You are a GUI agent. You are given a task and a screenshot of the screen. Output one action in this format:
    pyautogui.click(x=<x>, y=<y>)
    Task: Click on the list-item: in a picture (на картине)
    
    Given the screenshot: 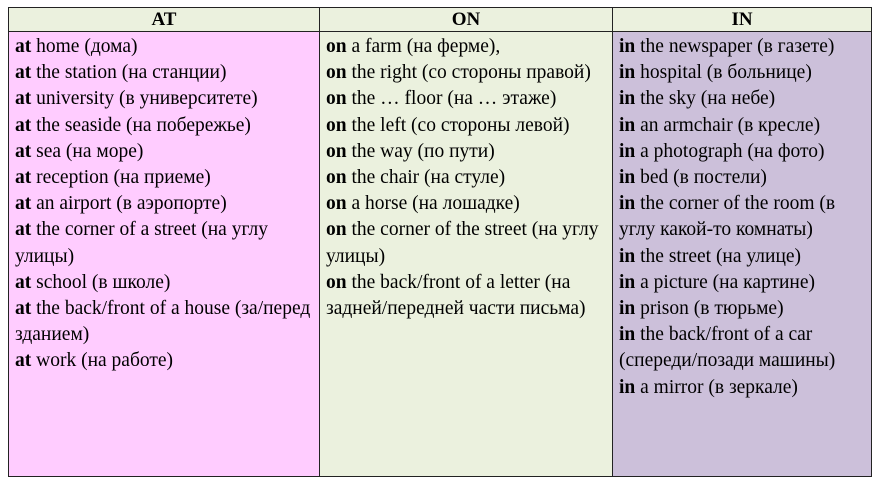 What is the action you would take?
    pyautogui.click(x=743, y=283)
    